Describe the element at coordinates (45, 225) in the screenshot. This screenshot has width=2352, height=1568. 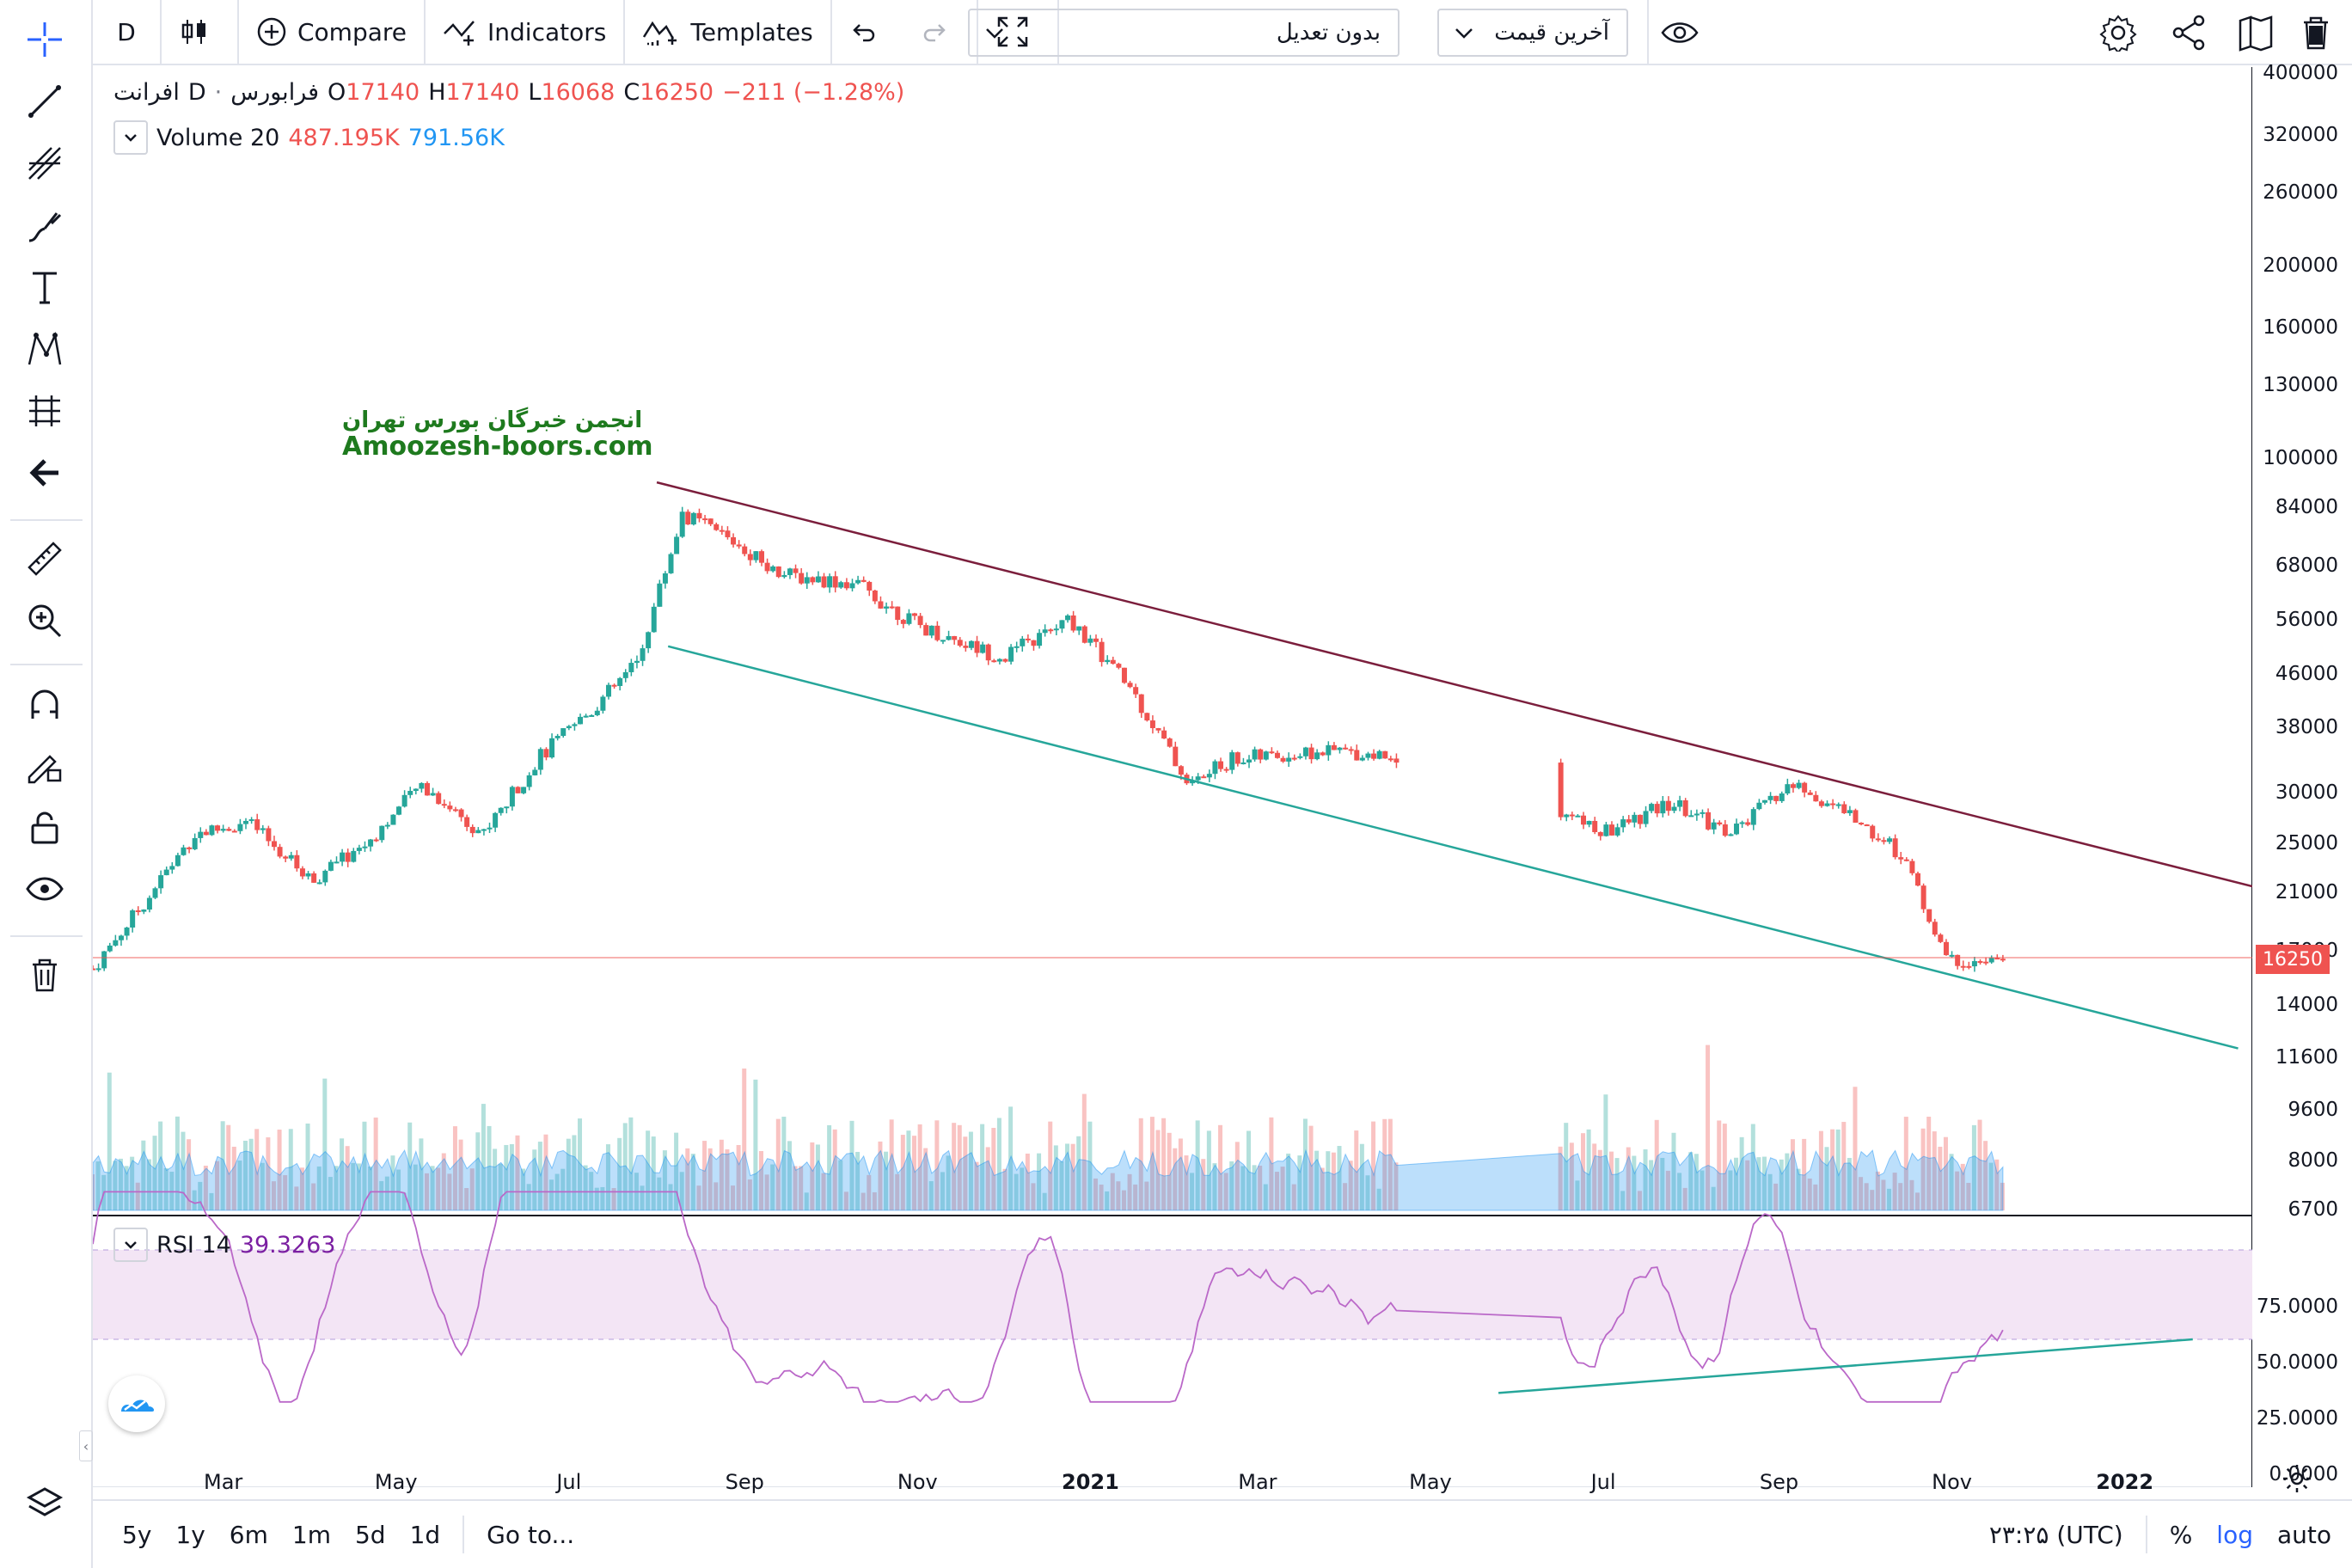
I see `brush-icon` at that location.